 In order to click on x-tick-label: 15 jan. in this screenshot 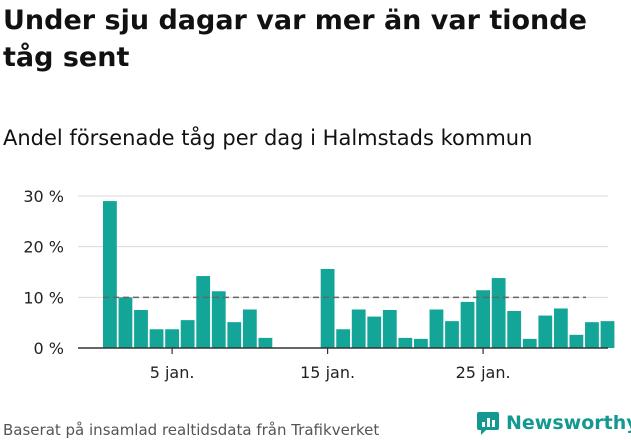, I will do `click(327, 372)`.